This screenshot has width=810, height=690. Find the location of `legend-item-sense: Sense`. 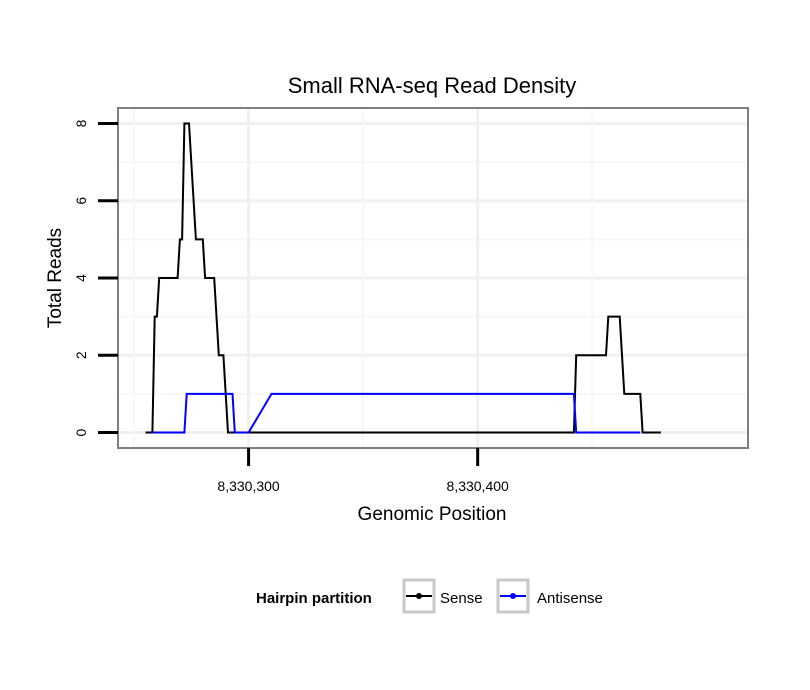

legend-item-sense: Sense is located at coordinates (442, 596).